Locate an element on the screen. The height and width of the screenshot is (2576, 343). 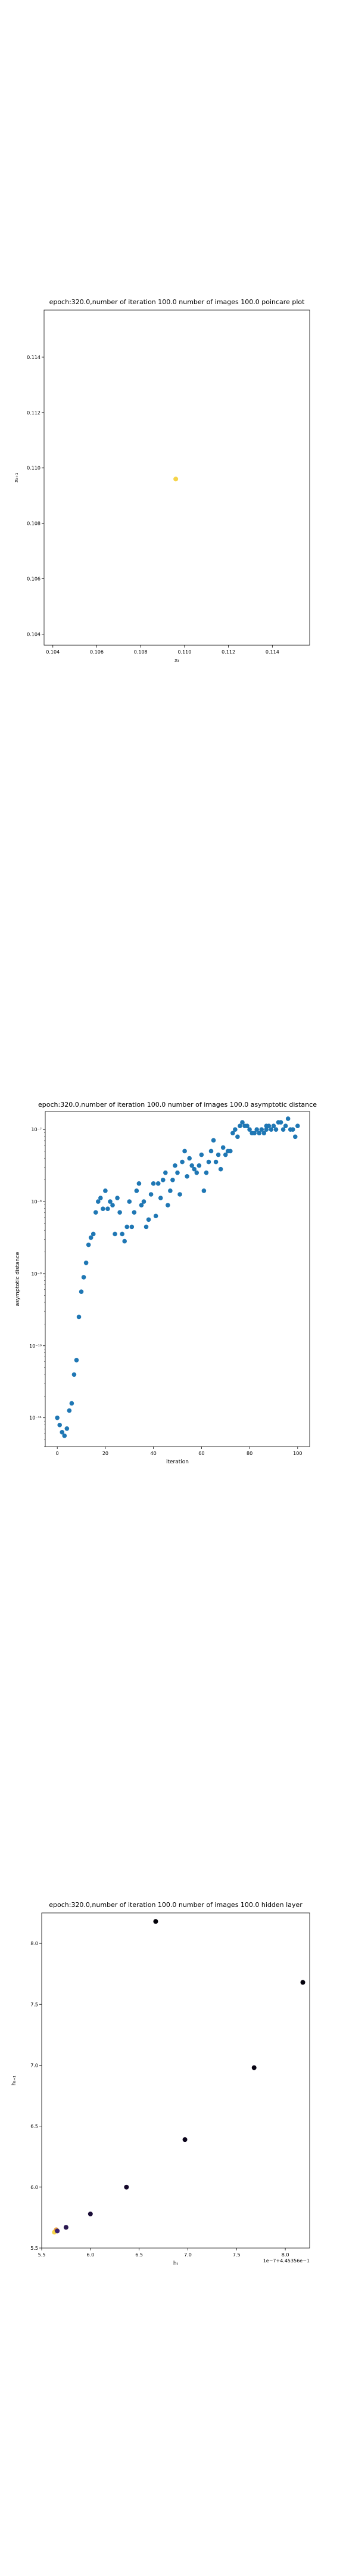
y-axis-label: asymptotic distance is located at coordinates (18, 1279).